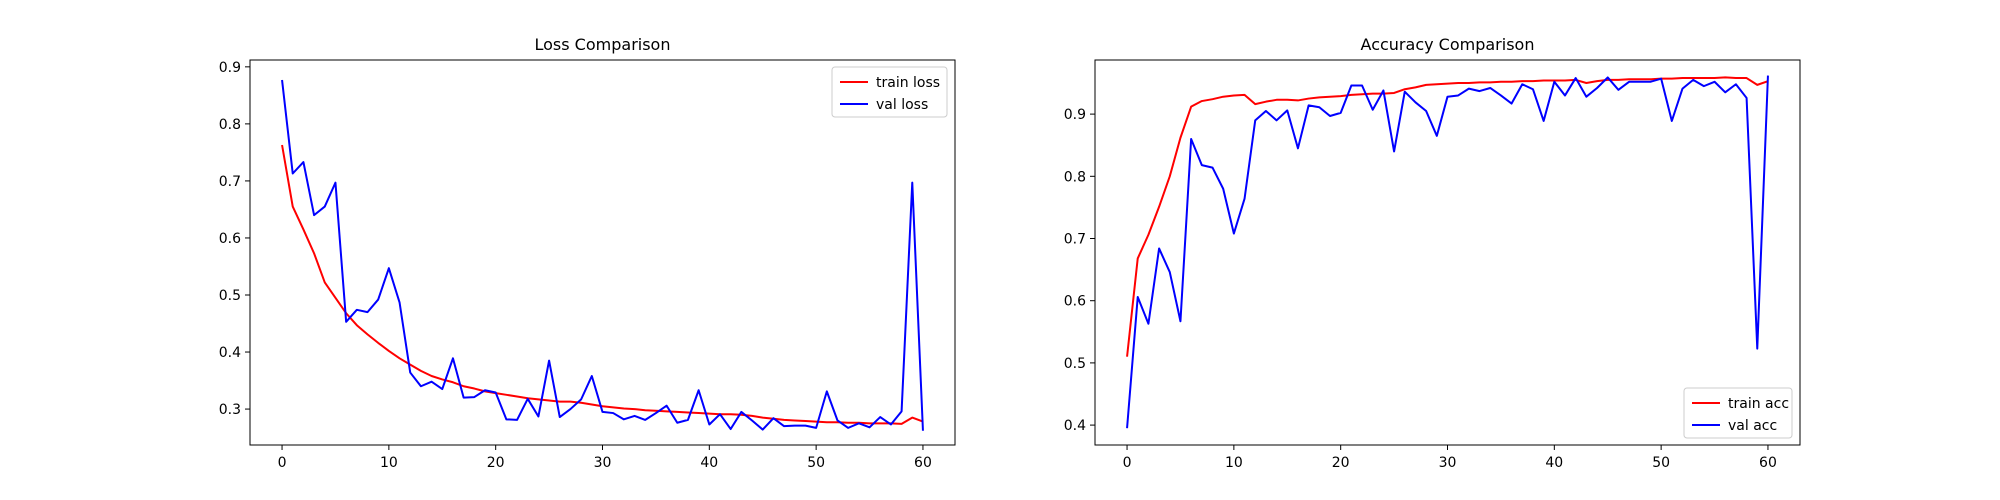  Describe the element at coordinates (1448, 44) in the screenshot. I see `chart-title: Accuracy Comparison` at that location.